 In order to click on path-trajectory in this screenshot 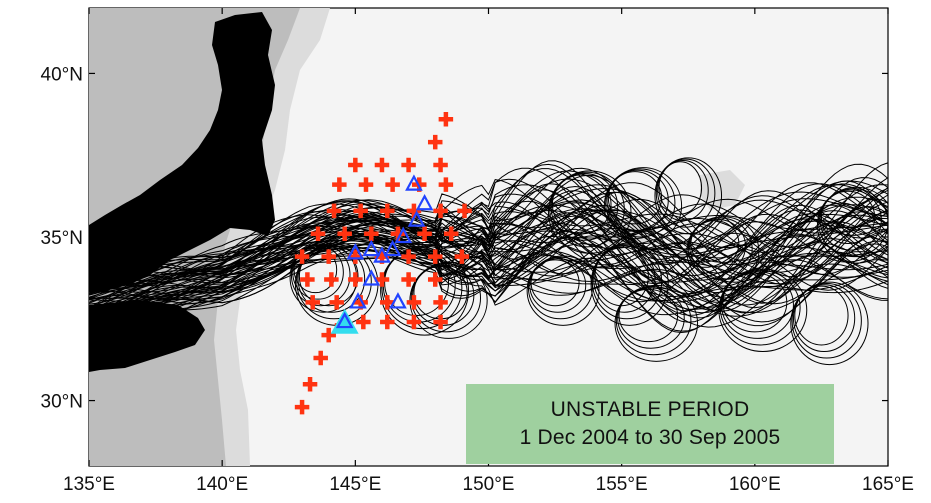, I will do `click(488, 281)`.